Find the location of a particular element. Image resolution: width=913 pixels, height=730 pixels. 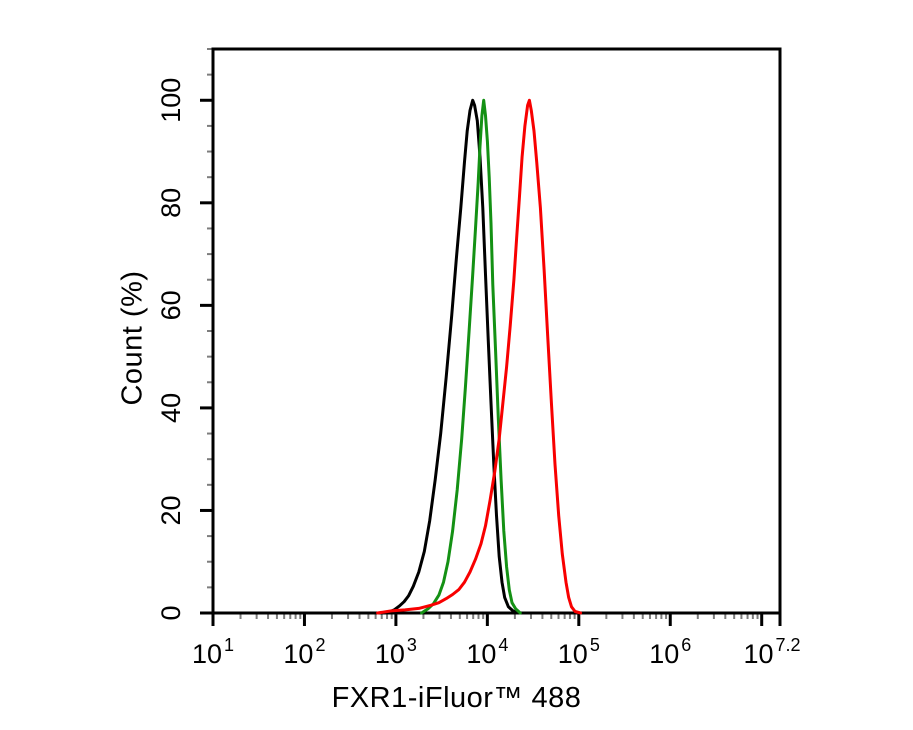

series-black is located at coordinates (453, 356).